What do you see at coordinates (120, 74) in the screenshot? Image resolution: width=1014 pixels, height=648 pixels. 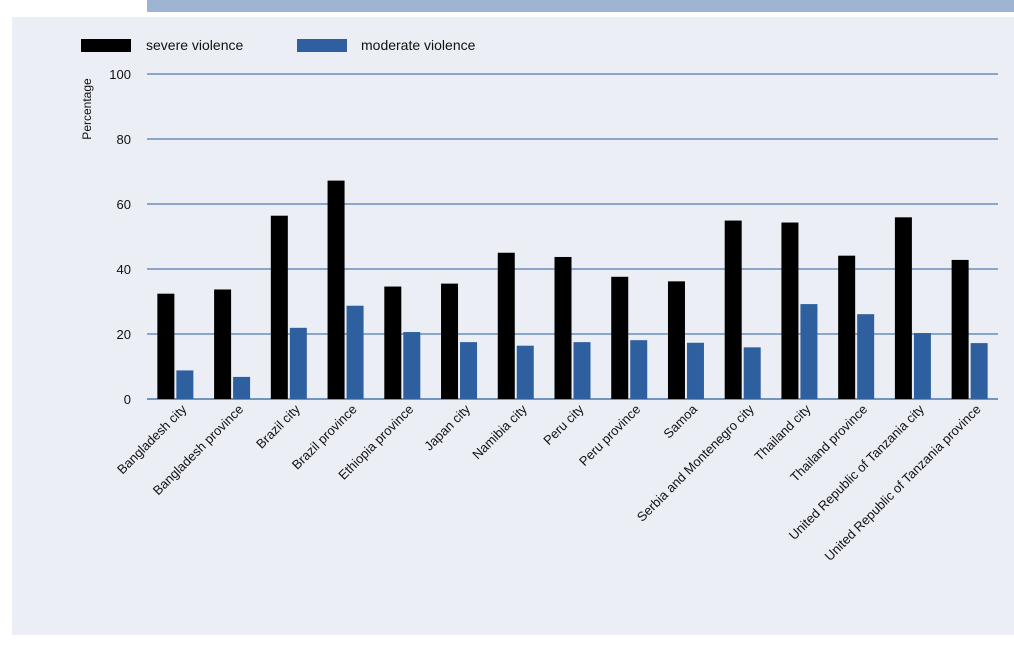 I see `y-tick-label: 100` at bounding box center [120, 74].